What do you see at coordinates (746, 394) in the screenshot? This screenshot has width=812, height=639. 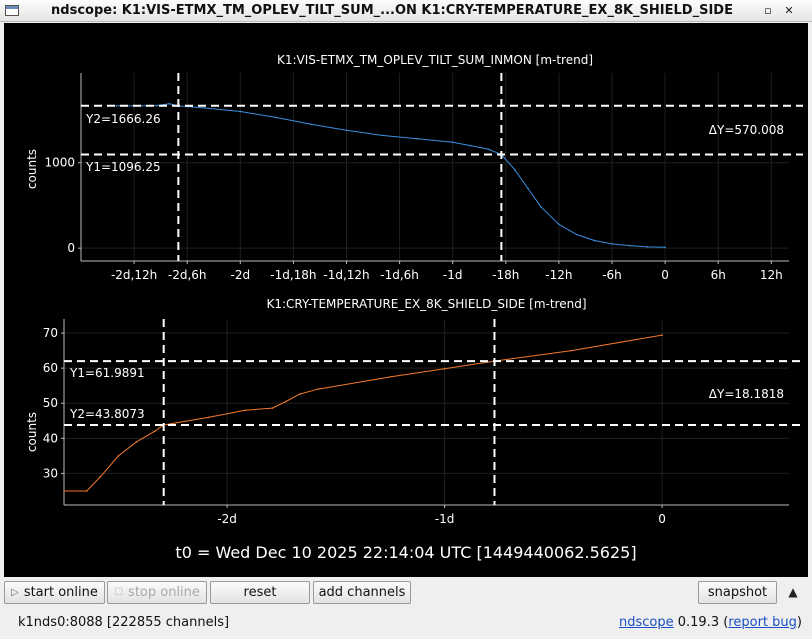 I see `delta-y-label: ΔY=18.1818` at bounding box center [746, 394].